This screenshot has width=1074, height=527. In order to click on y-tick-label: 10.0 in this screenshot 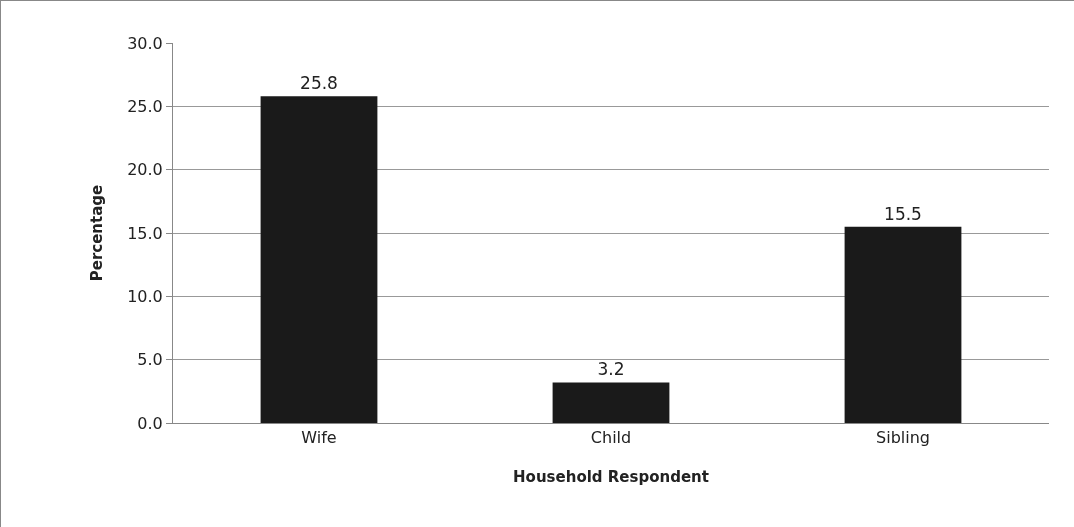, I will do `click(145, 296)`.